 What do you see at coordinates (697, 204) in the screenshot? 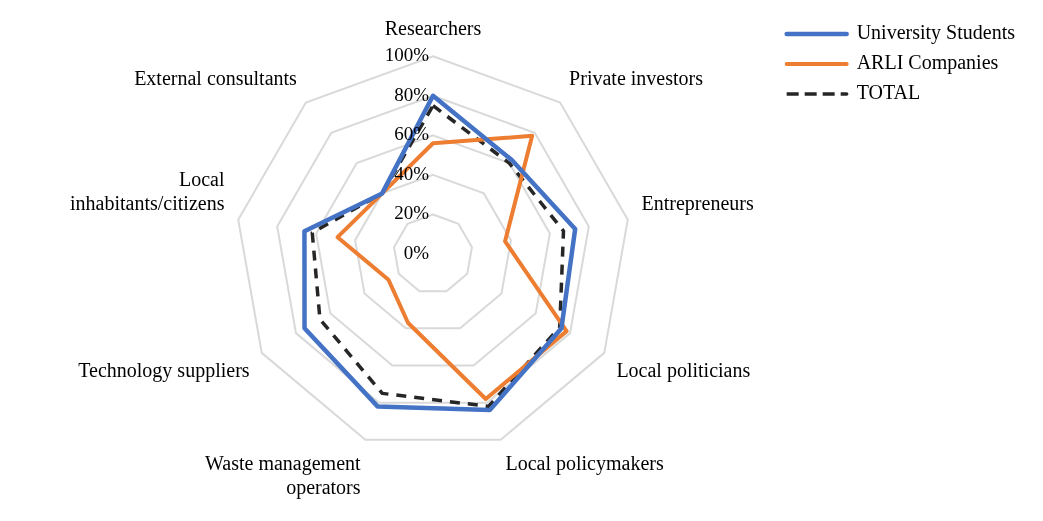
I see `spoke-label: Entrepreneurs` at bounding box center [697, 204].